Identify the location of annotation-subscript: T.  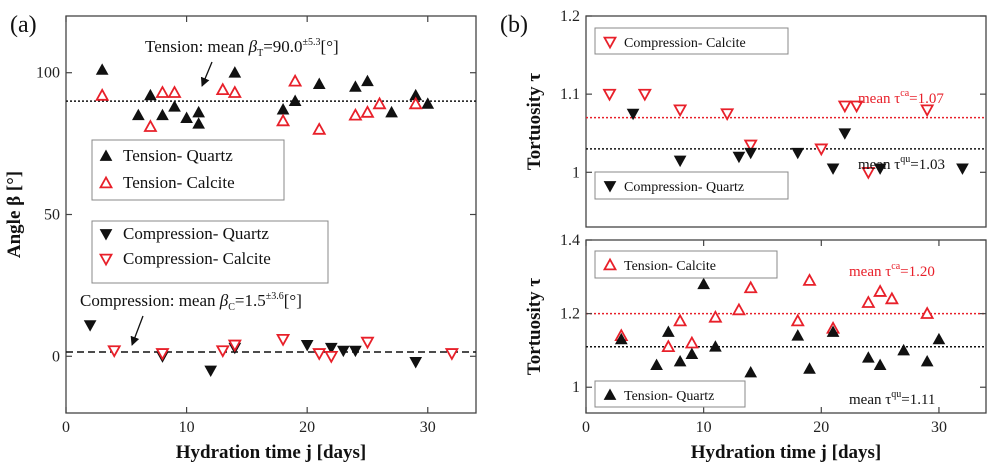
(260, 53).